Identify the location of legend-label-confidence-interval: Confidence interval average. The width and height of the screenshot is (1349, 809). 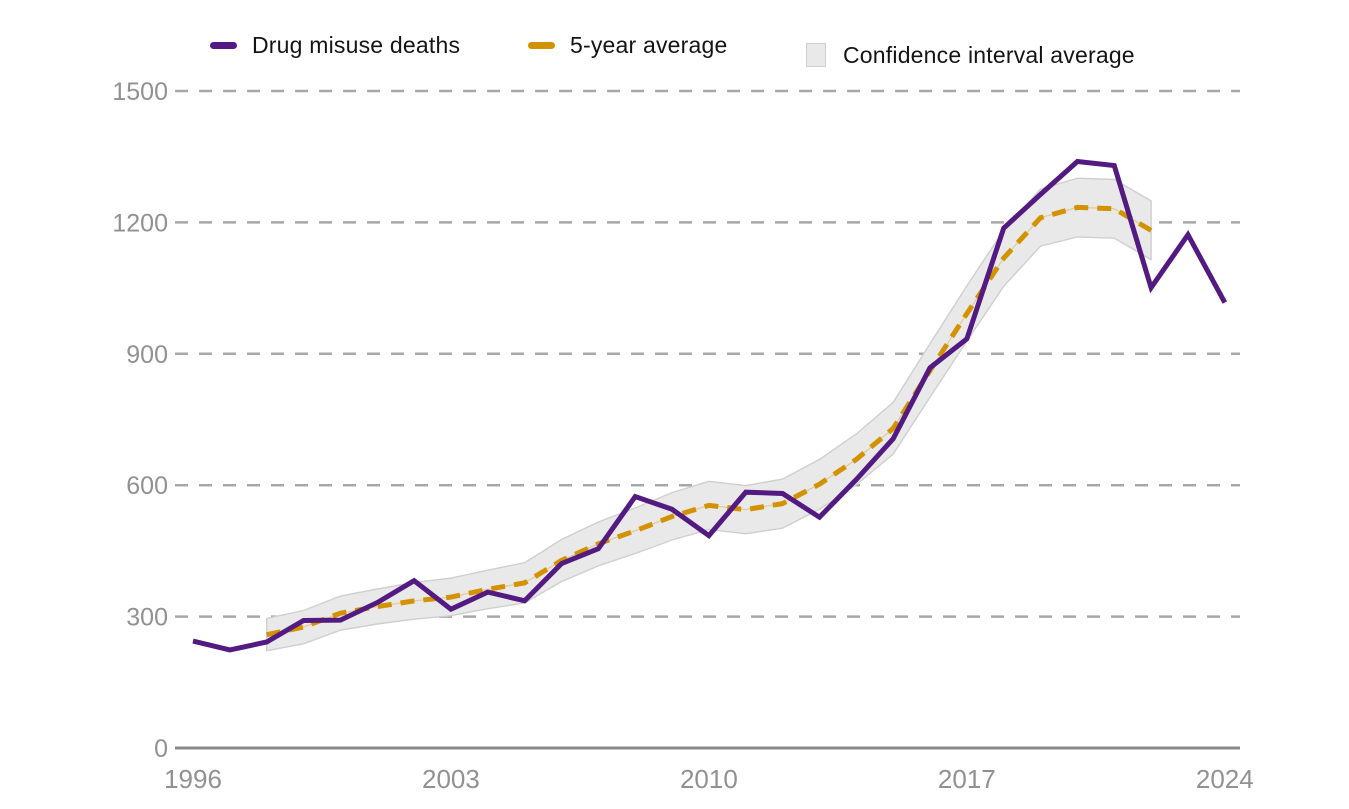
(989, 54).